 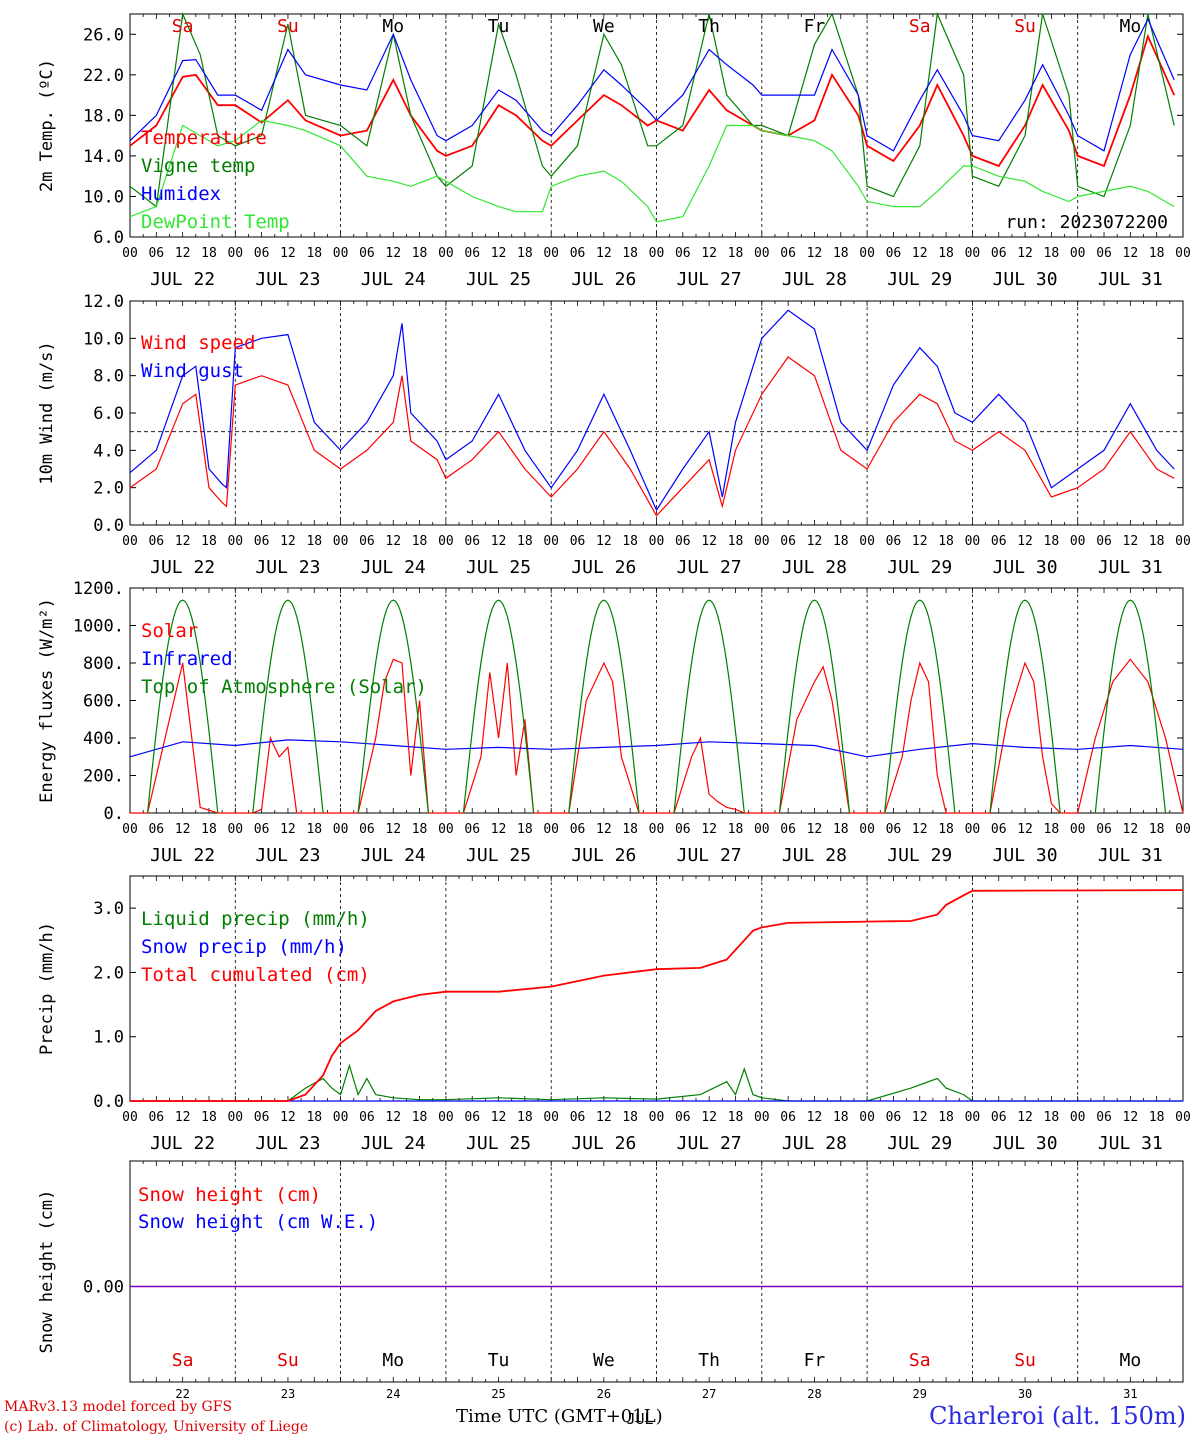 I want to click on y-axis-label: 2m Temp. (ºC), so click(x=47, y=125).